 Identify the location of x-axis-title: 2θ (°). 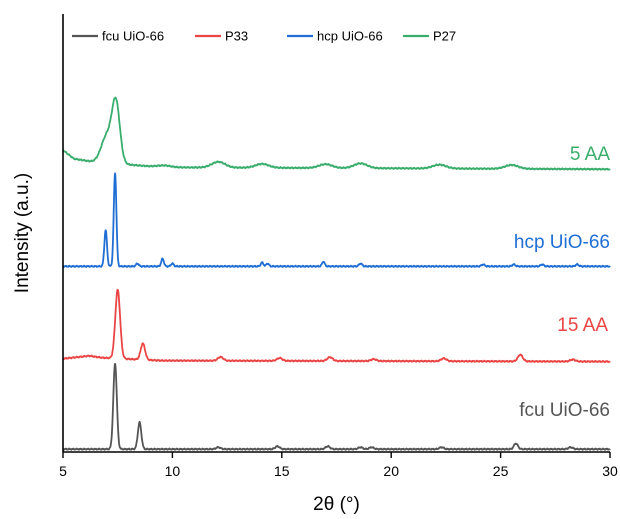
(336, 504).